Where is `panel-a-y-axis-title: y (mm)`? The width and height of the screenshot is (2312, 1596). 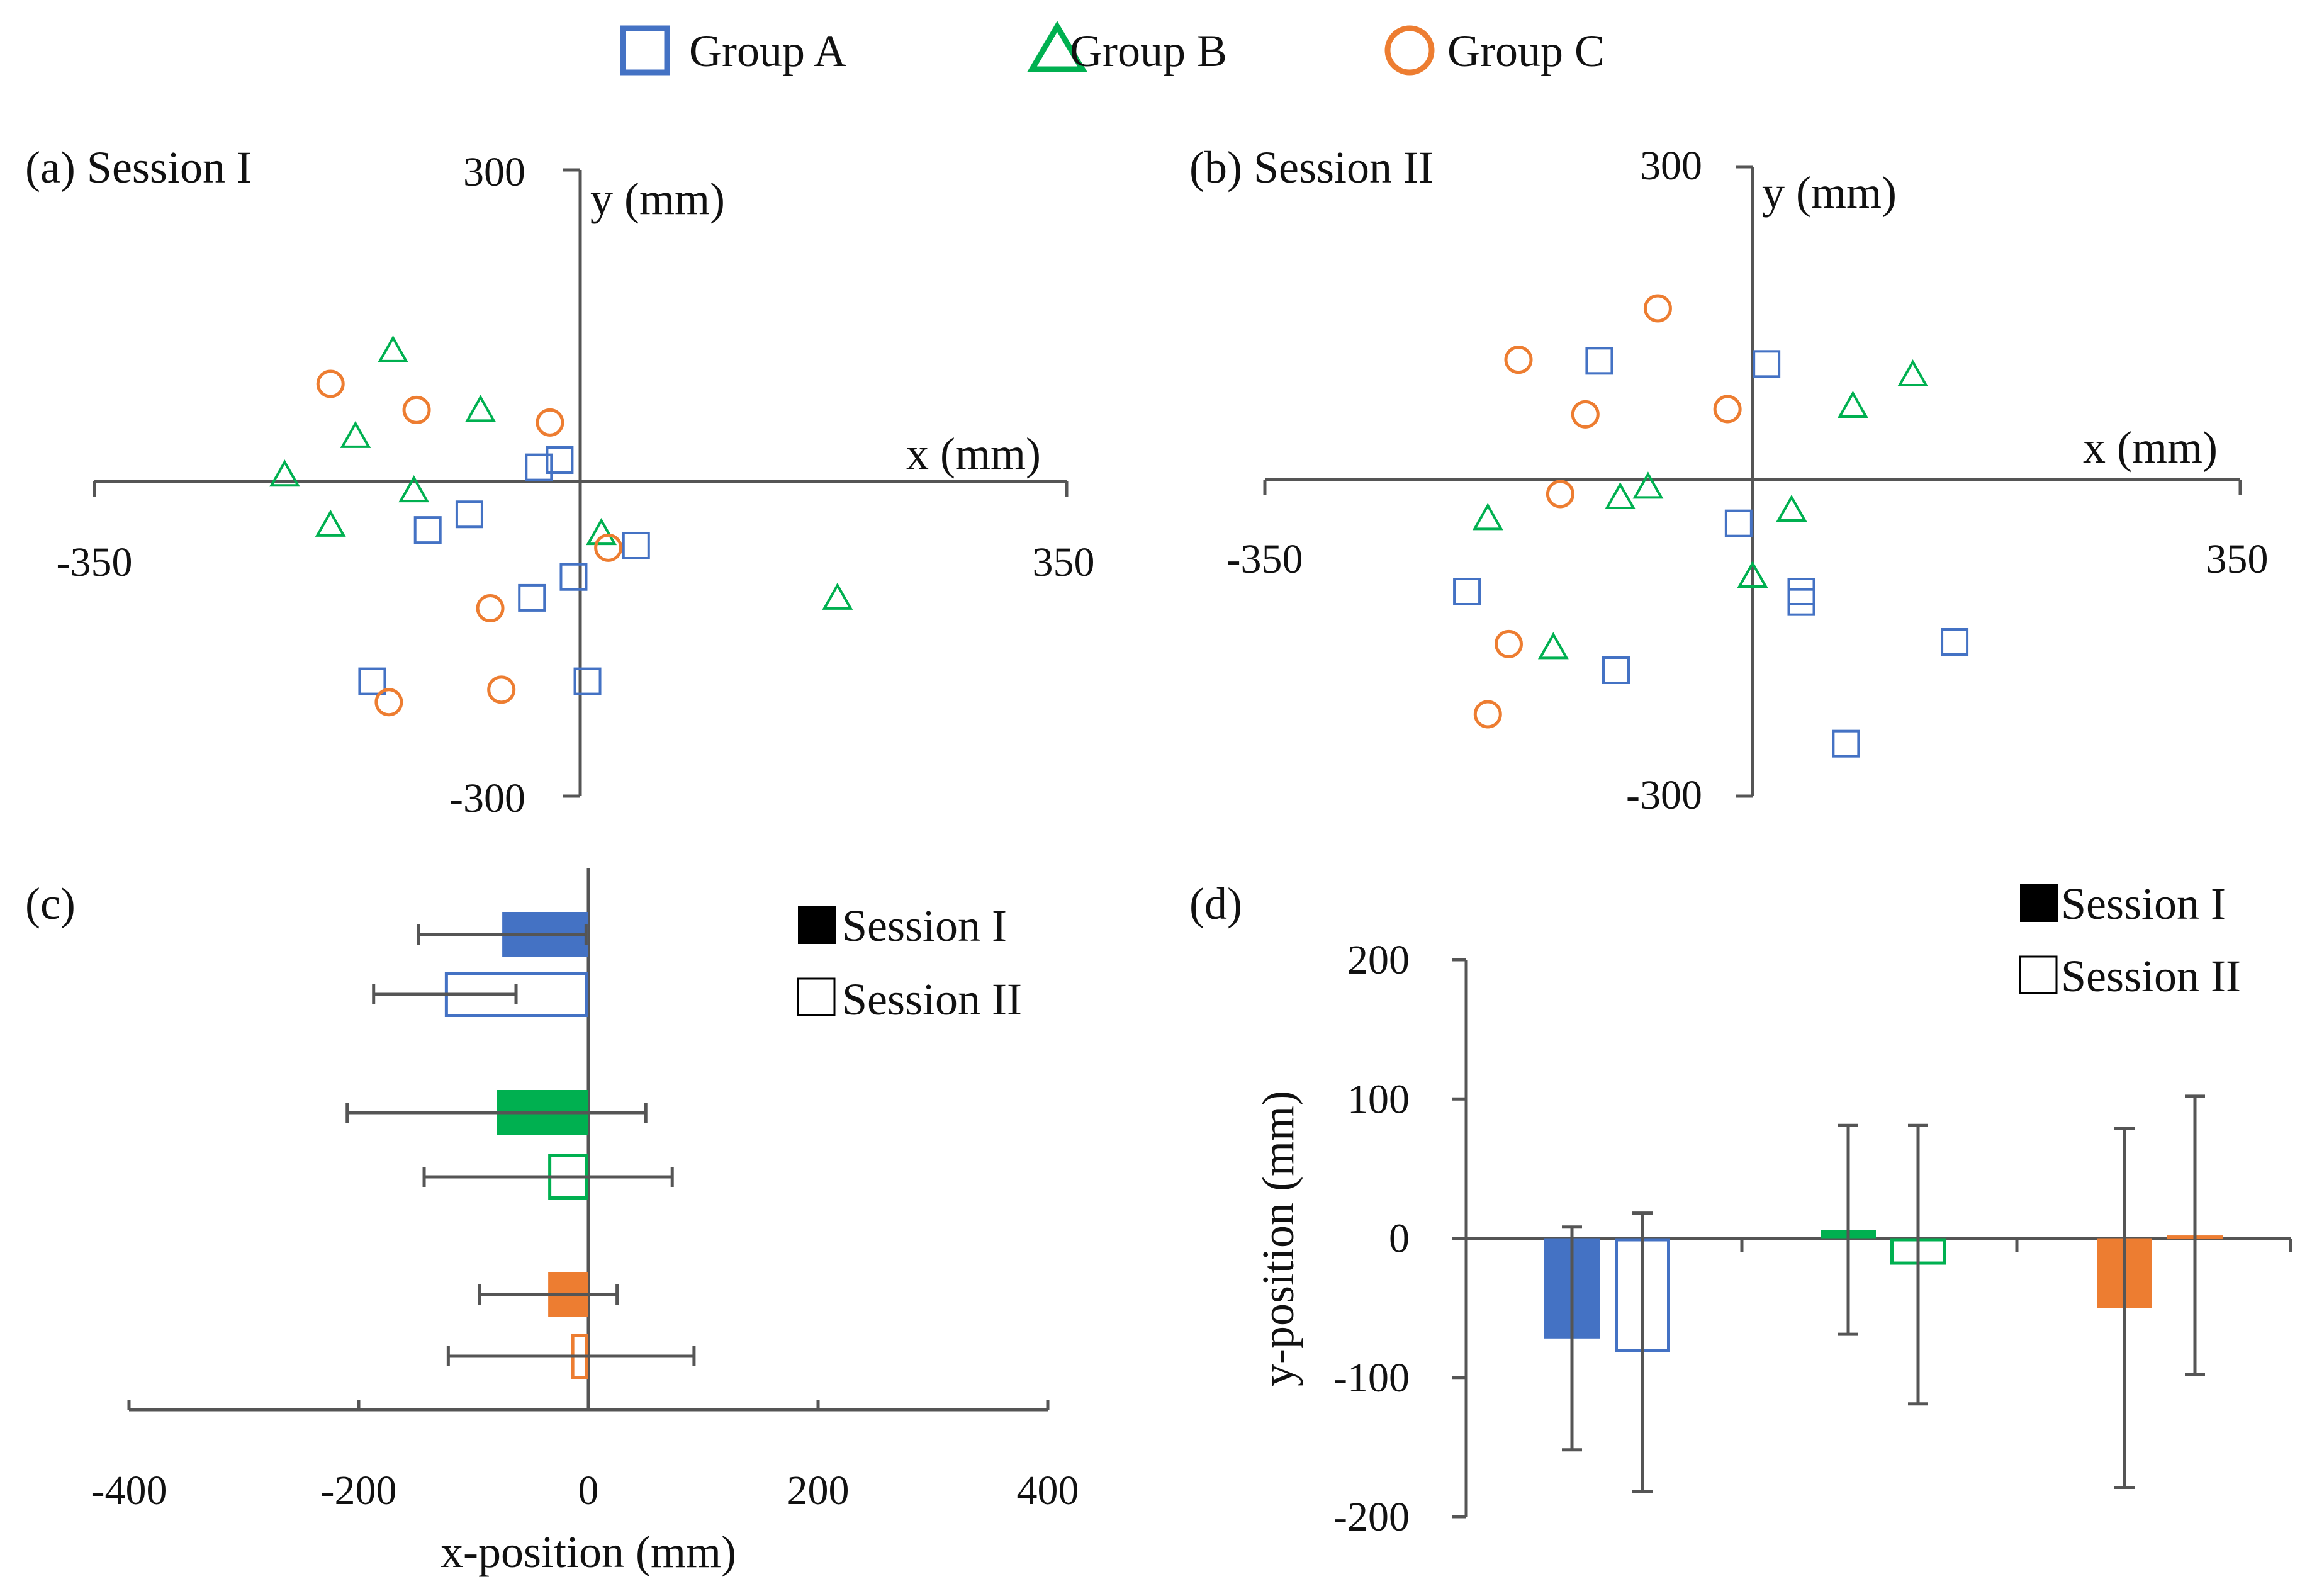 panel-a-y-axis-title: y (mm) is located at coordinates (657, 199).